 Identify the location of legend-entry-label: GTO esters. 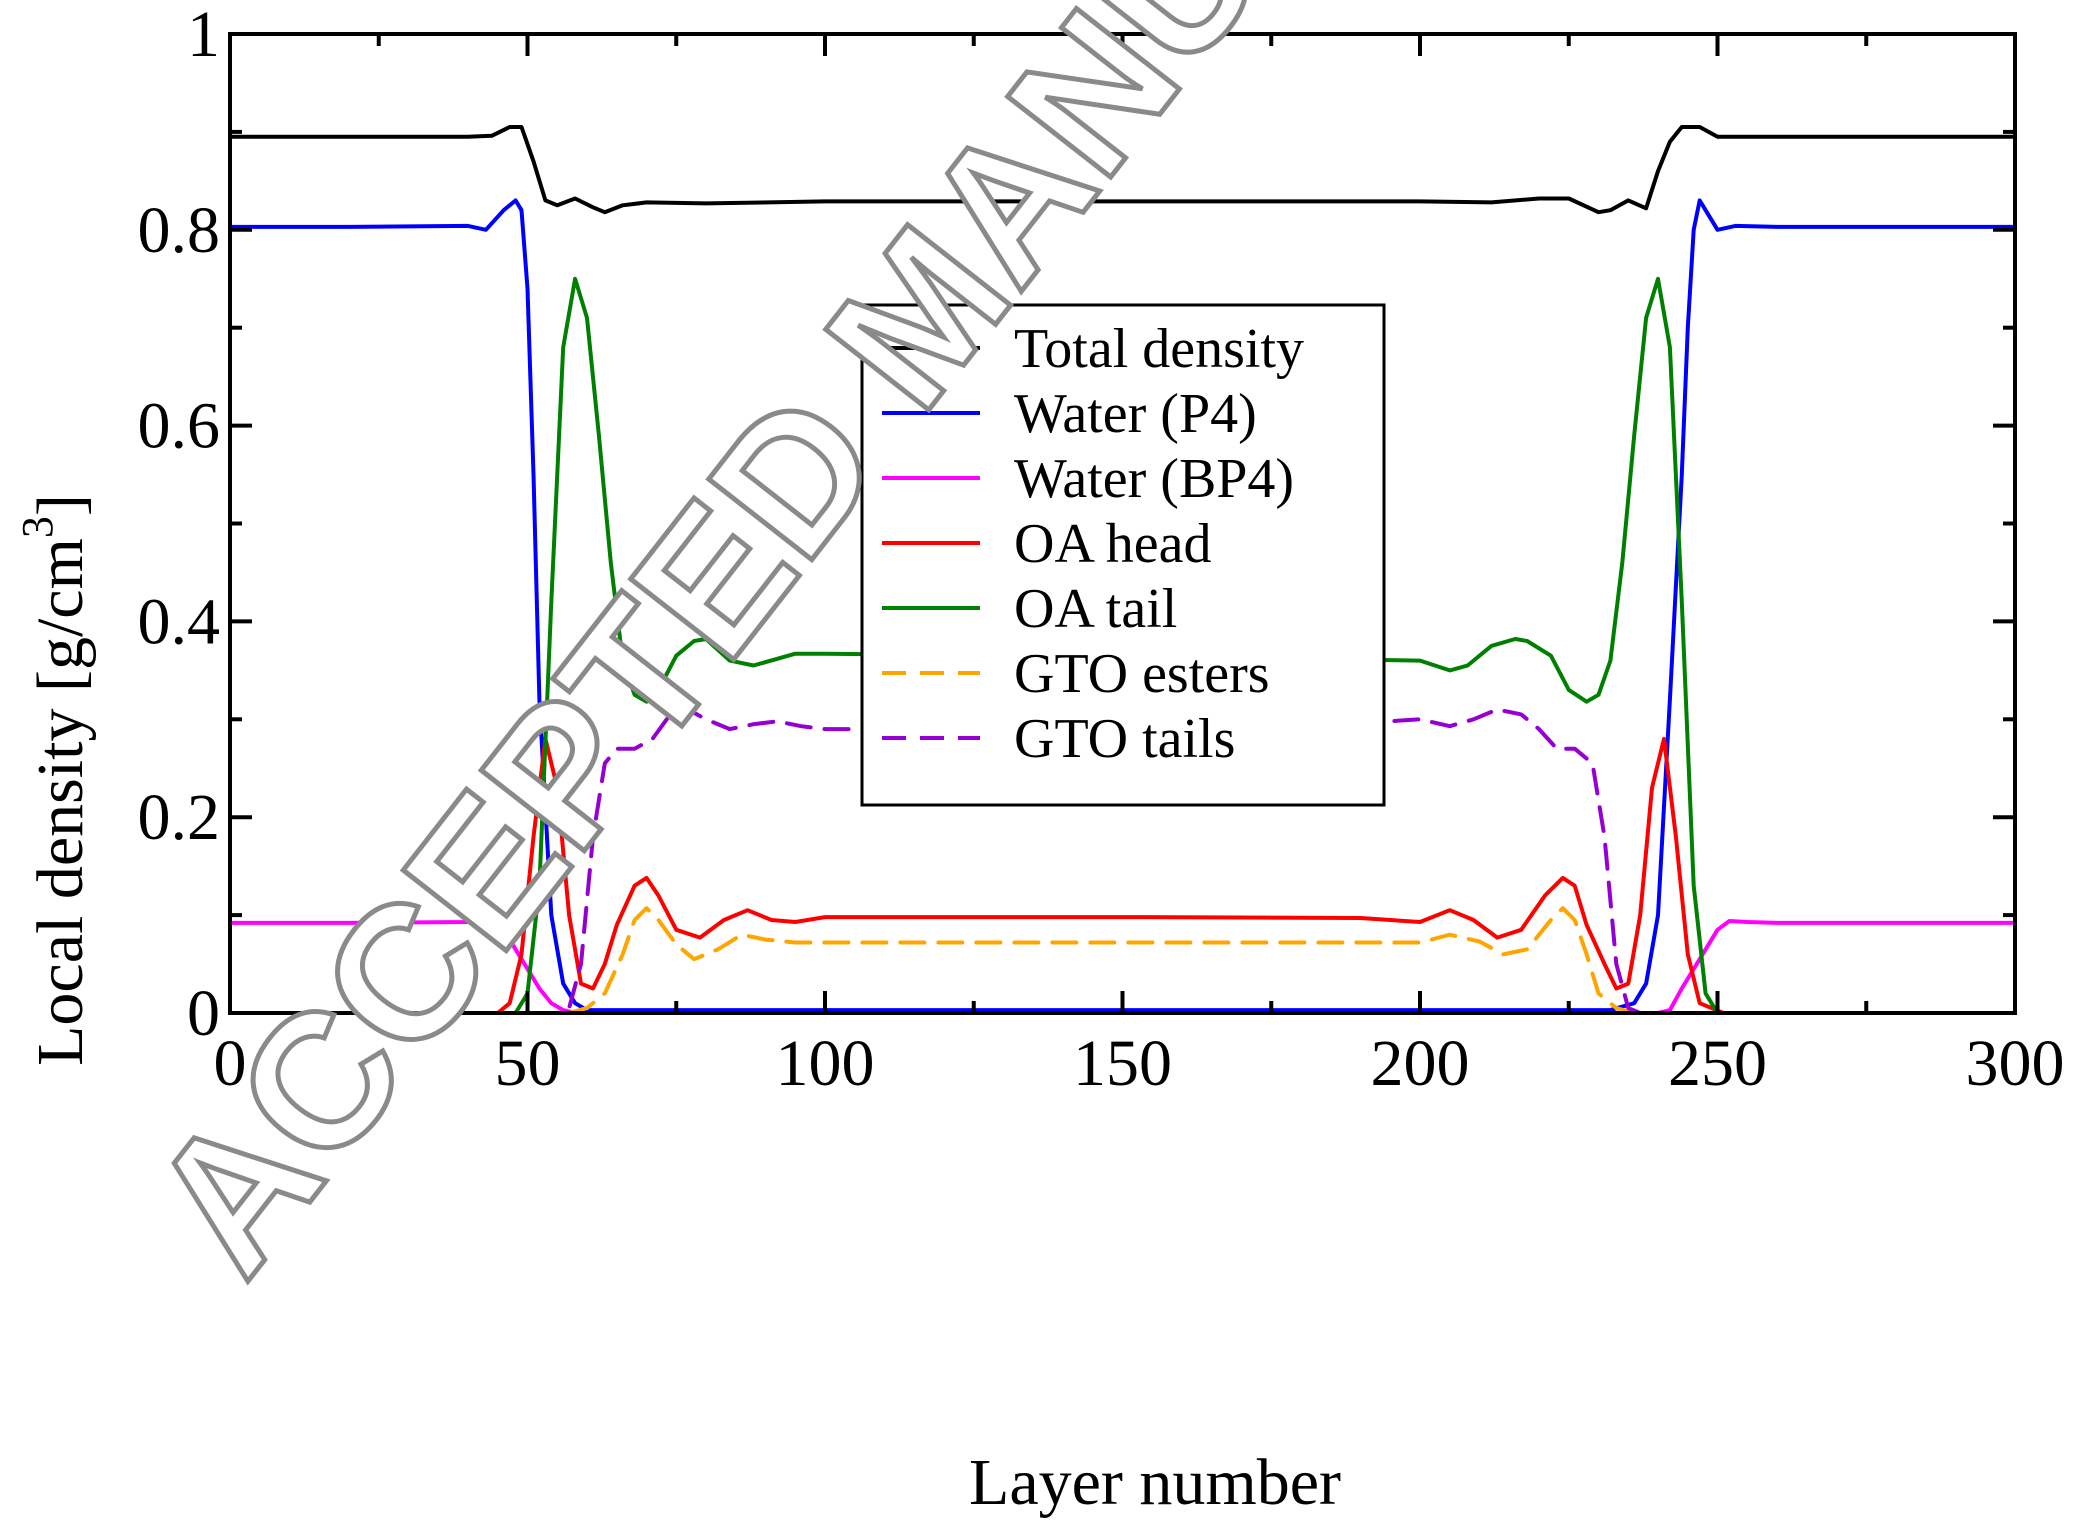
(1142, 674).